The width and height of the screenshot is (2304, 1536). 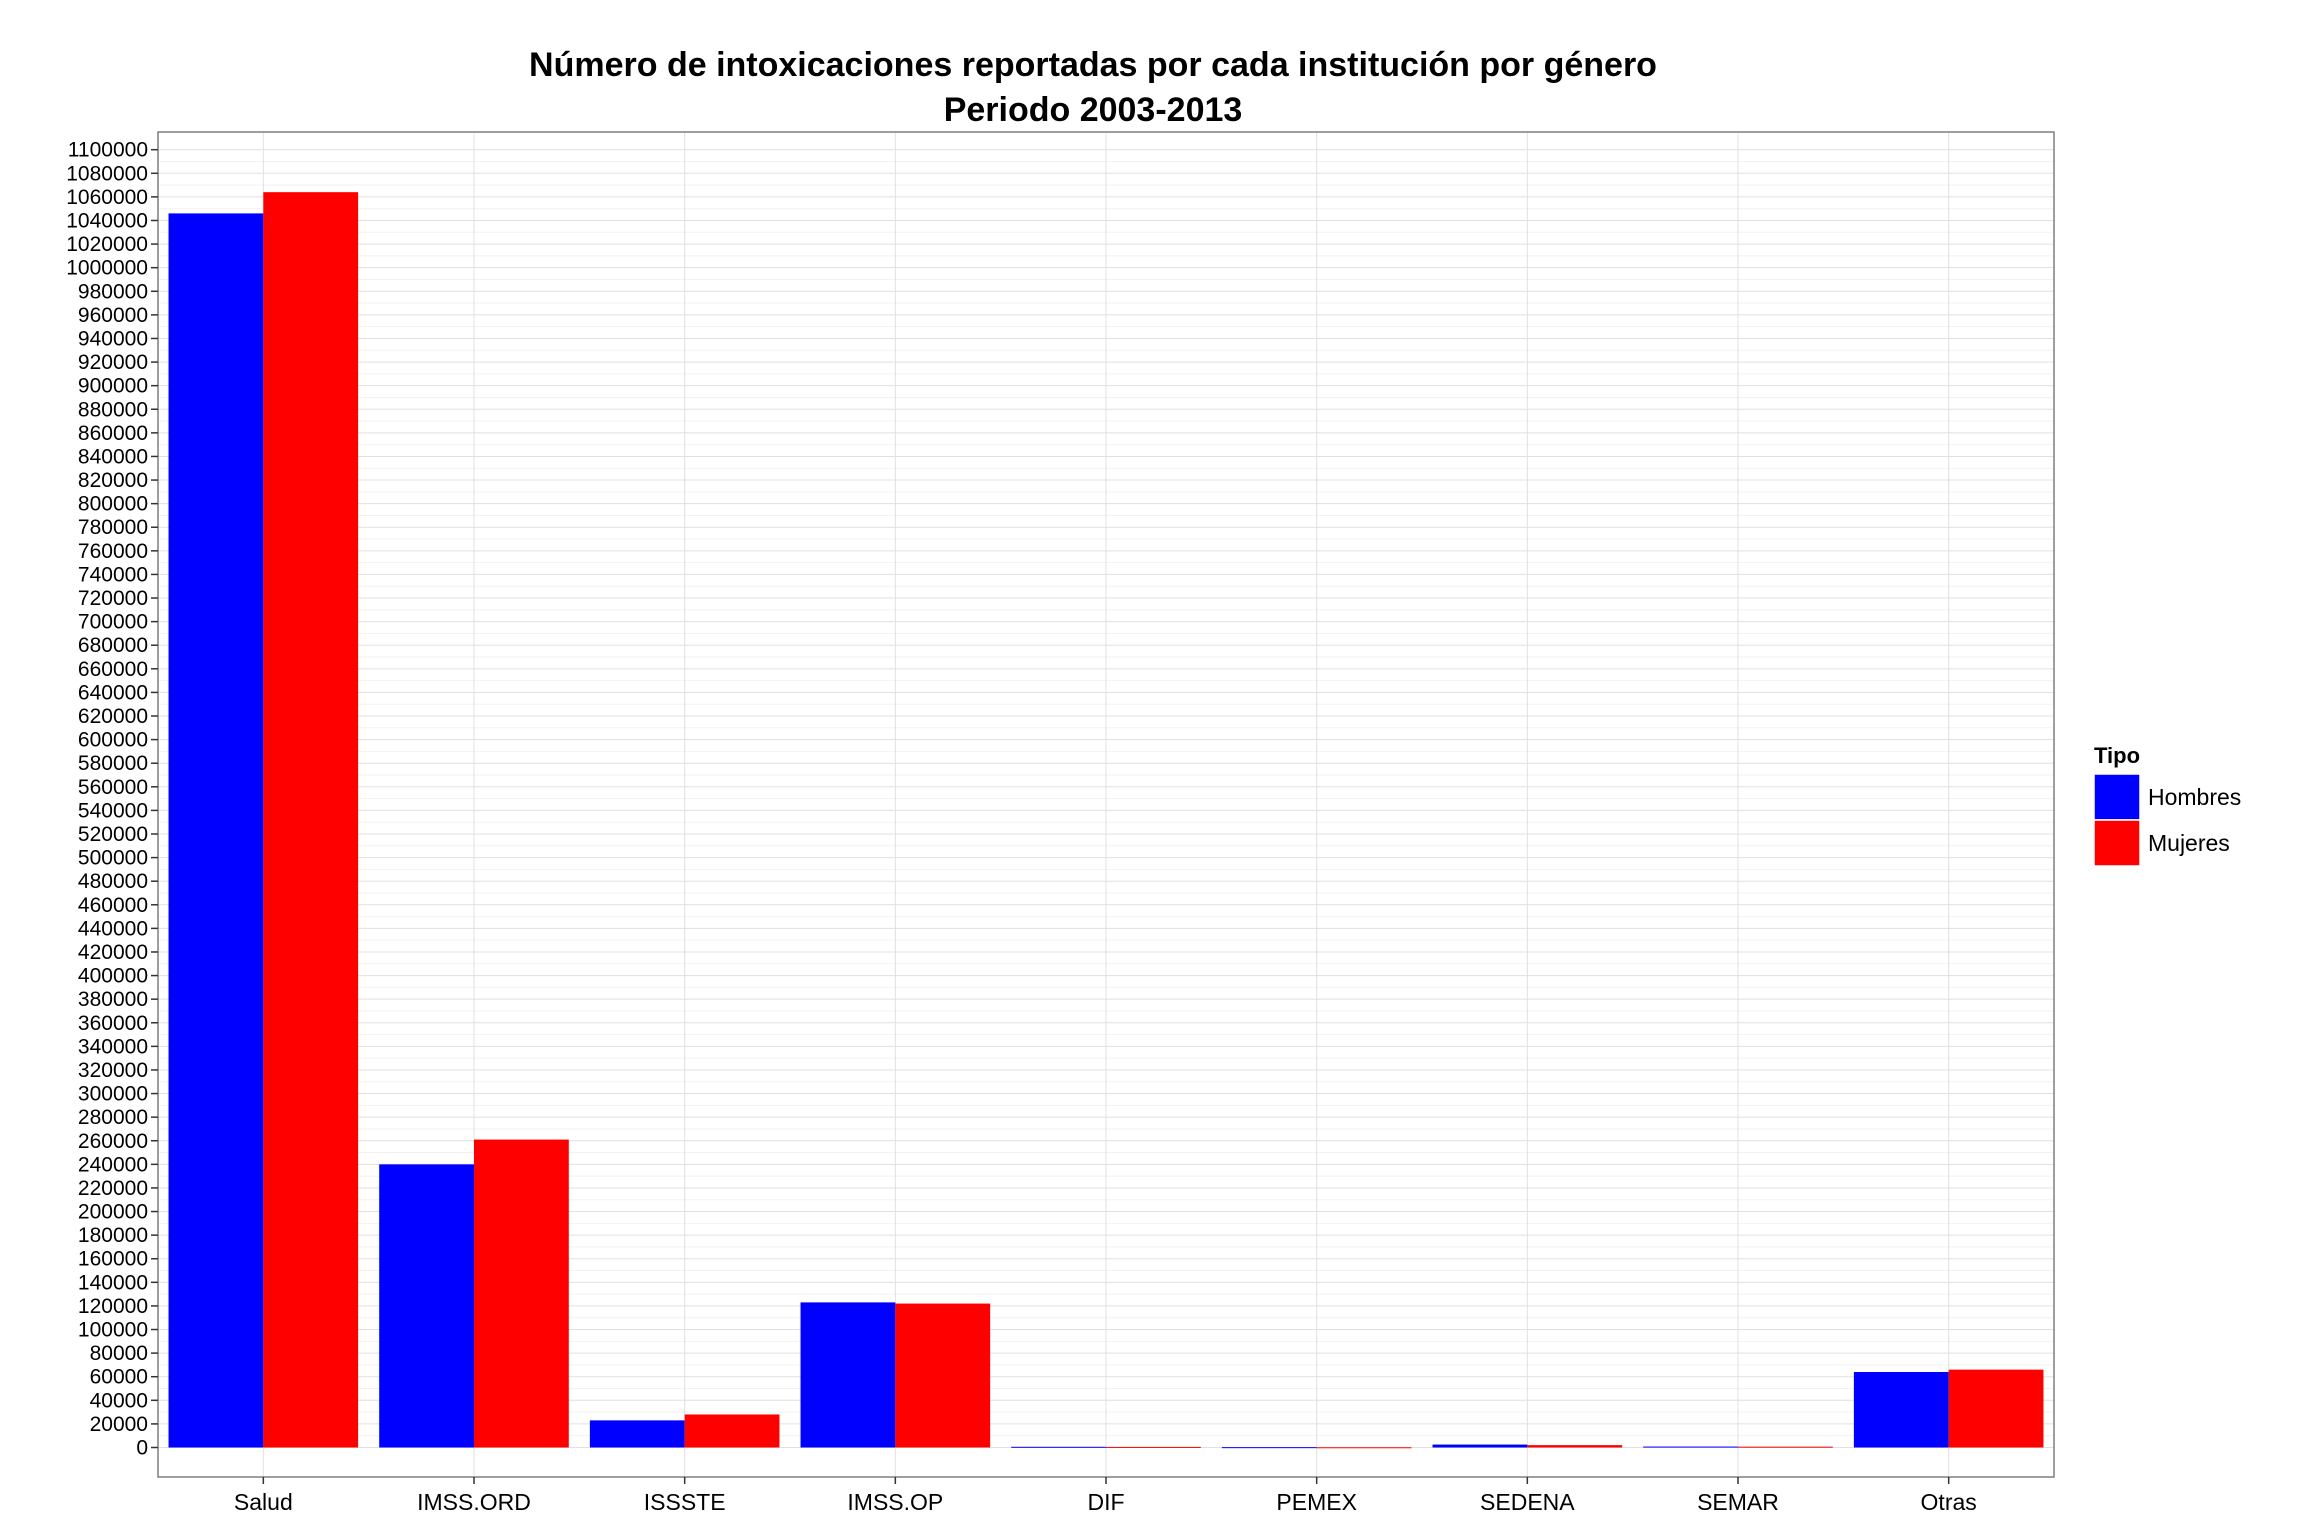 I want to click on legend-label-hombres: Hombres, so click(x=2194, y=797).